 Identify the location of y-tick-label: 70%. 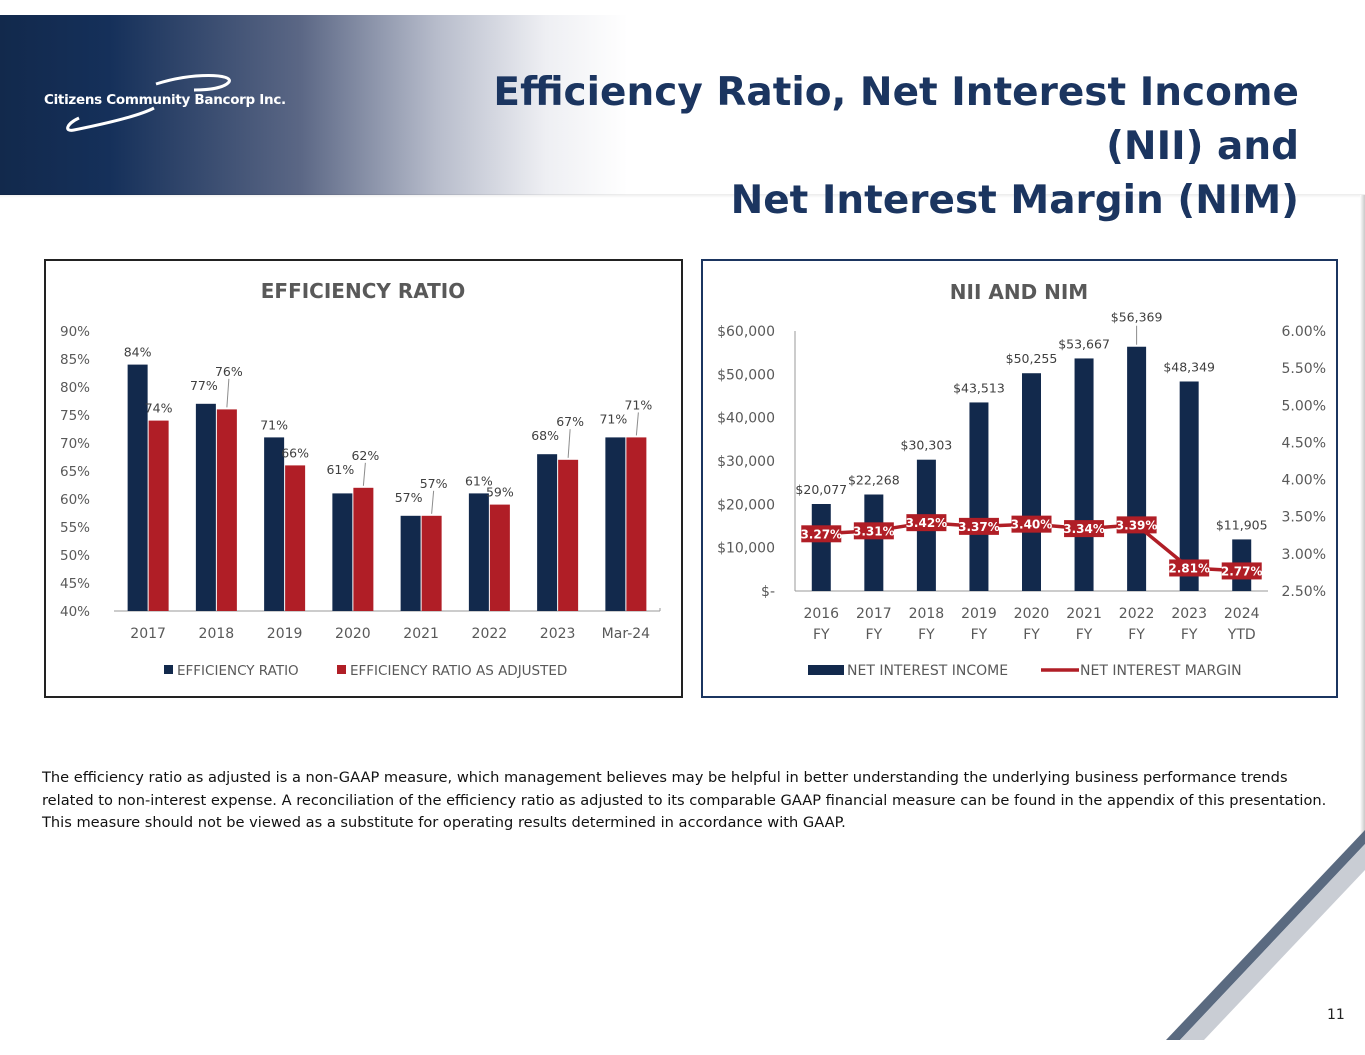
(75, 444).